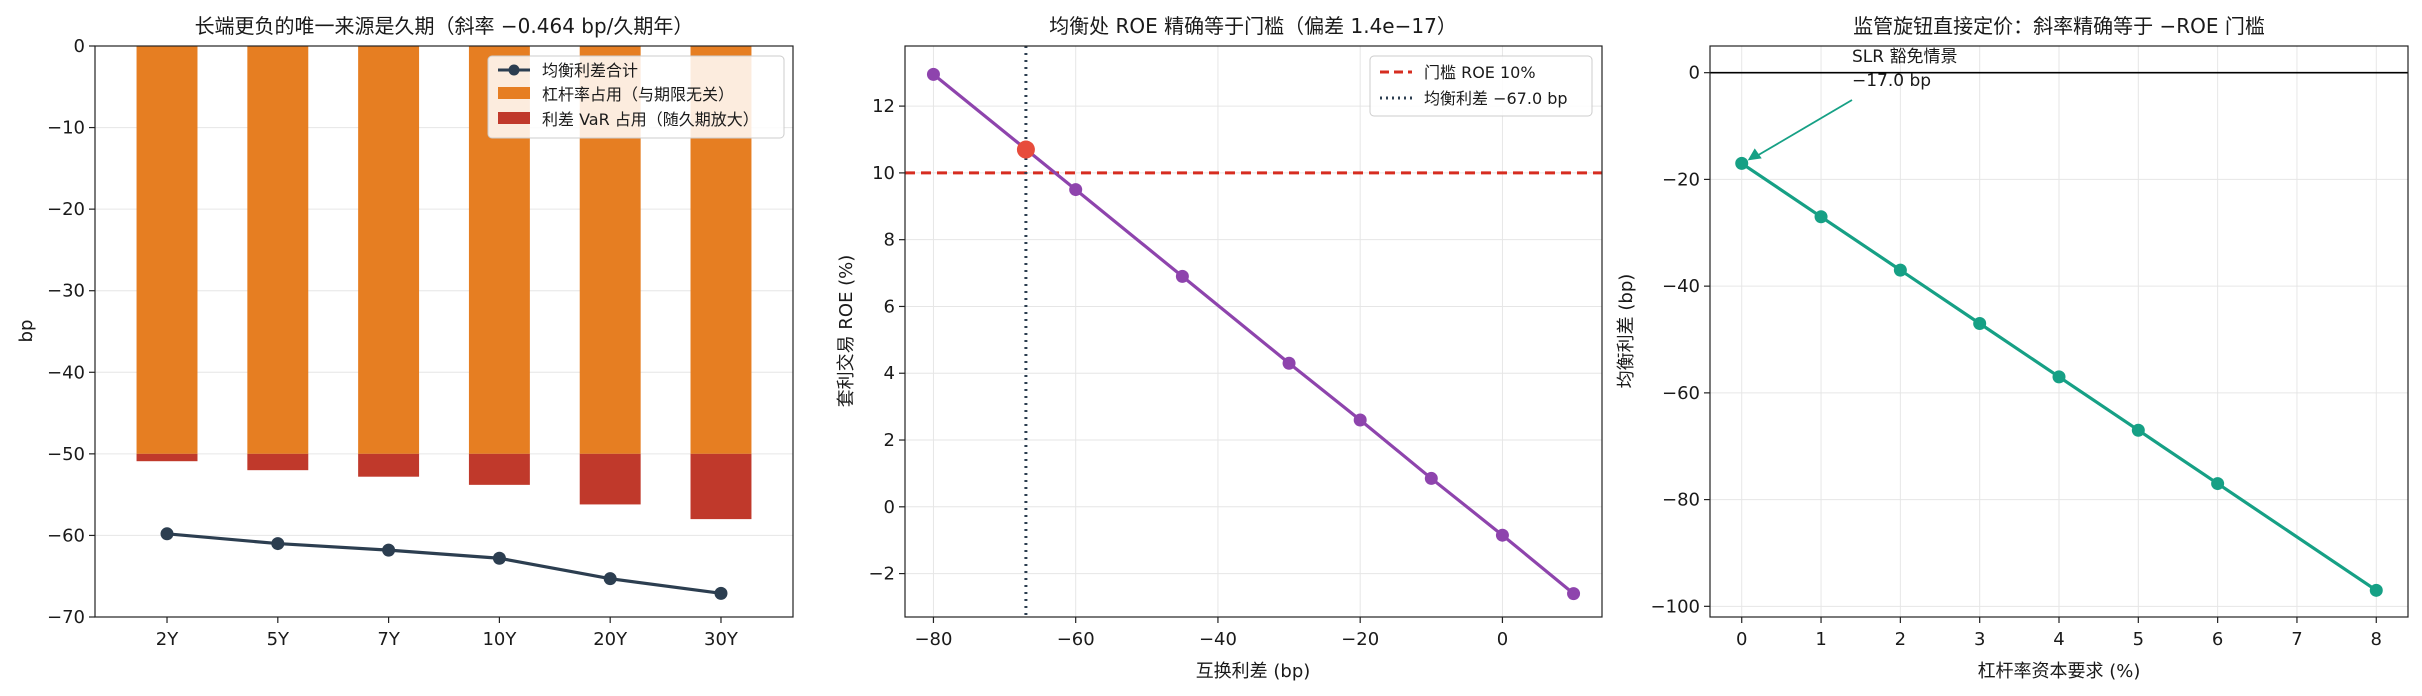 This screenshot has width=2422, height=696. I want to click on p1-legend-swatch-var, so click(514, 118).